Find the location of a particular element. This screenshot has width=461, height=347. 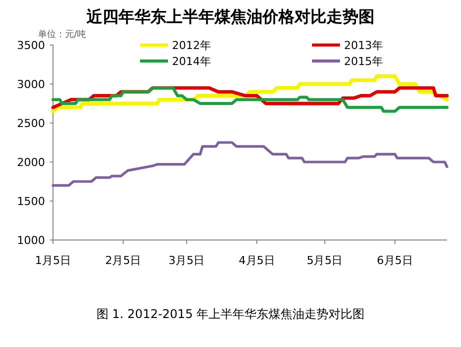

y-tick-label: 2500 is located at coordinates (31, 123).